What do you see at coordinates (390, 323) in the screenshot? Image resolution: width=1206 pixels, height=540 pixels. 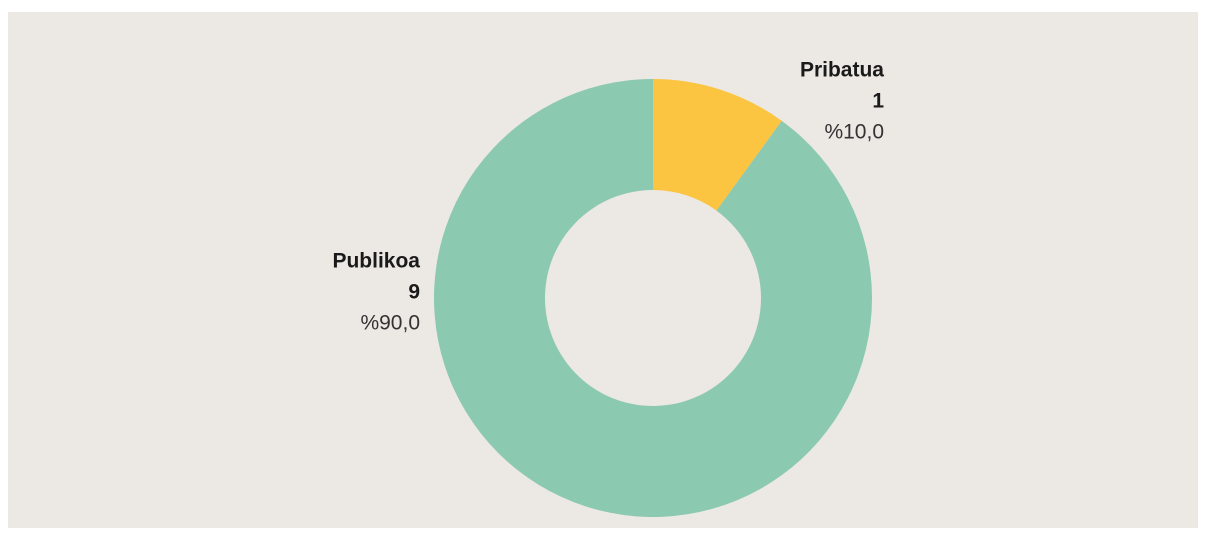 I see `slice-percentage: %90,0` at bounding box center [390, 323].